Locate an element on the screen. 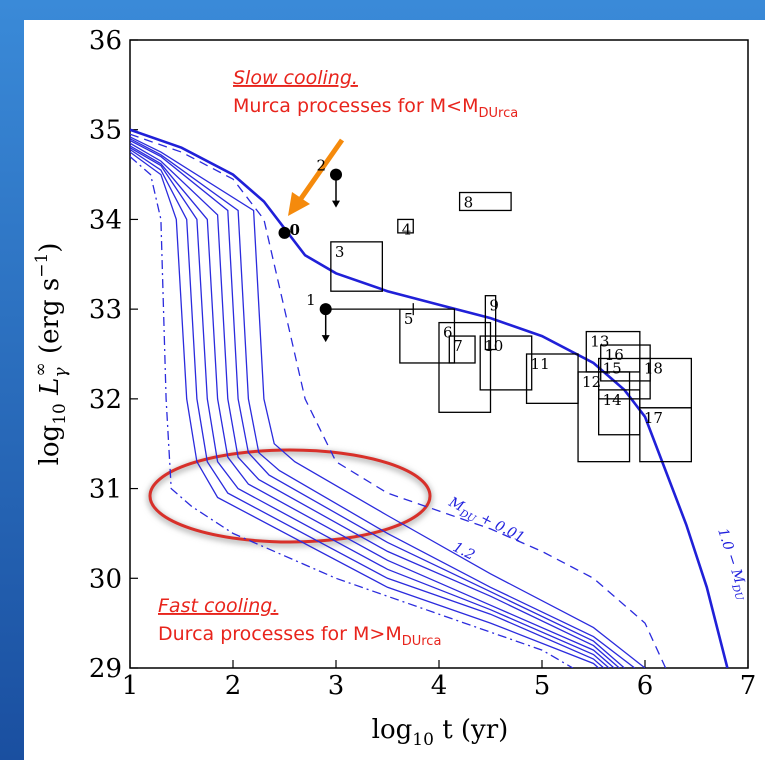  curve-label: 1.0 − MDU is located at coordinates (731, 564).